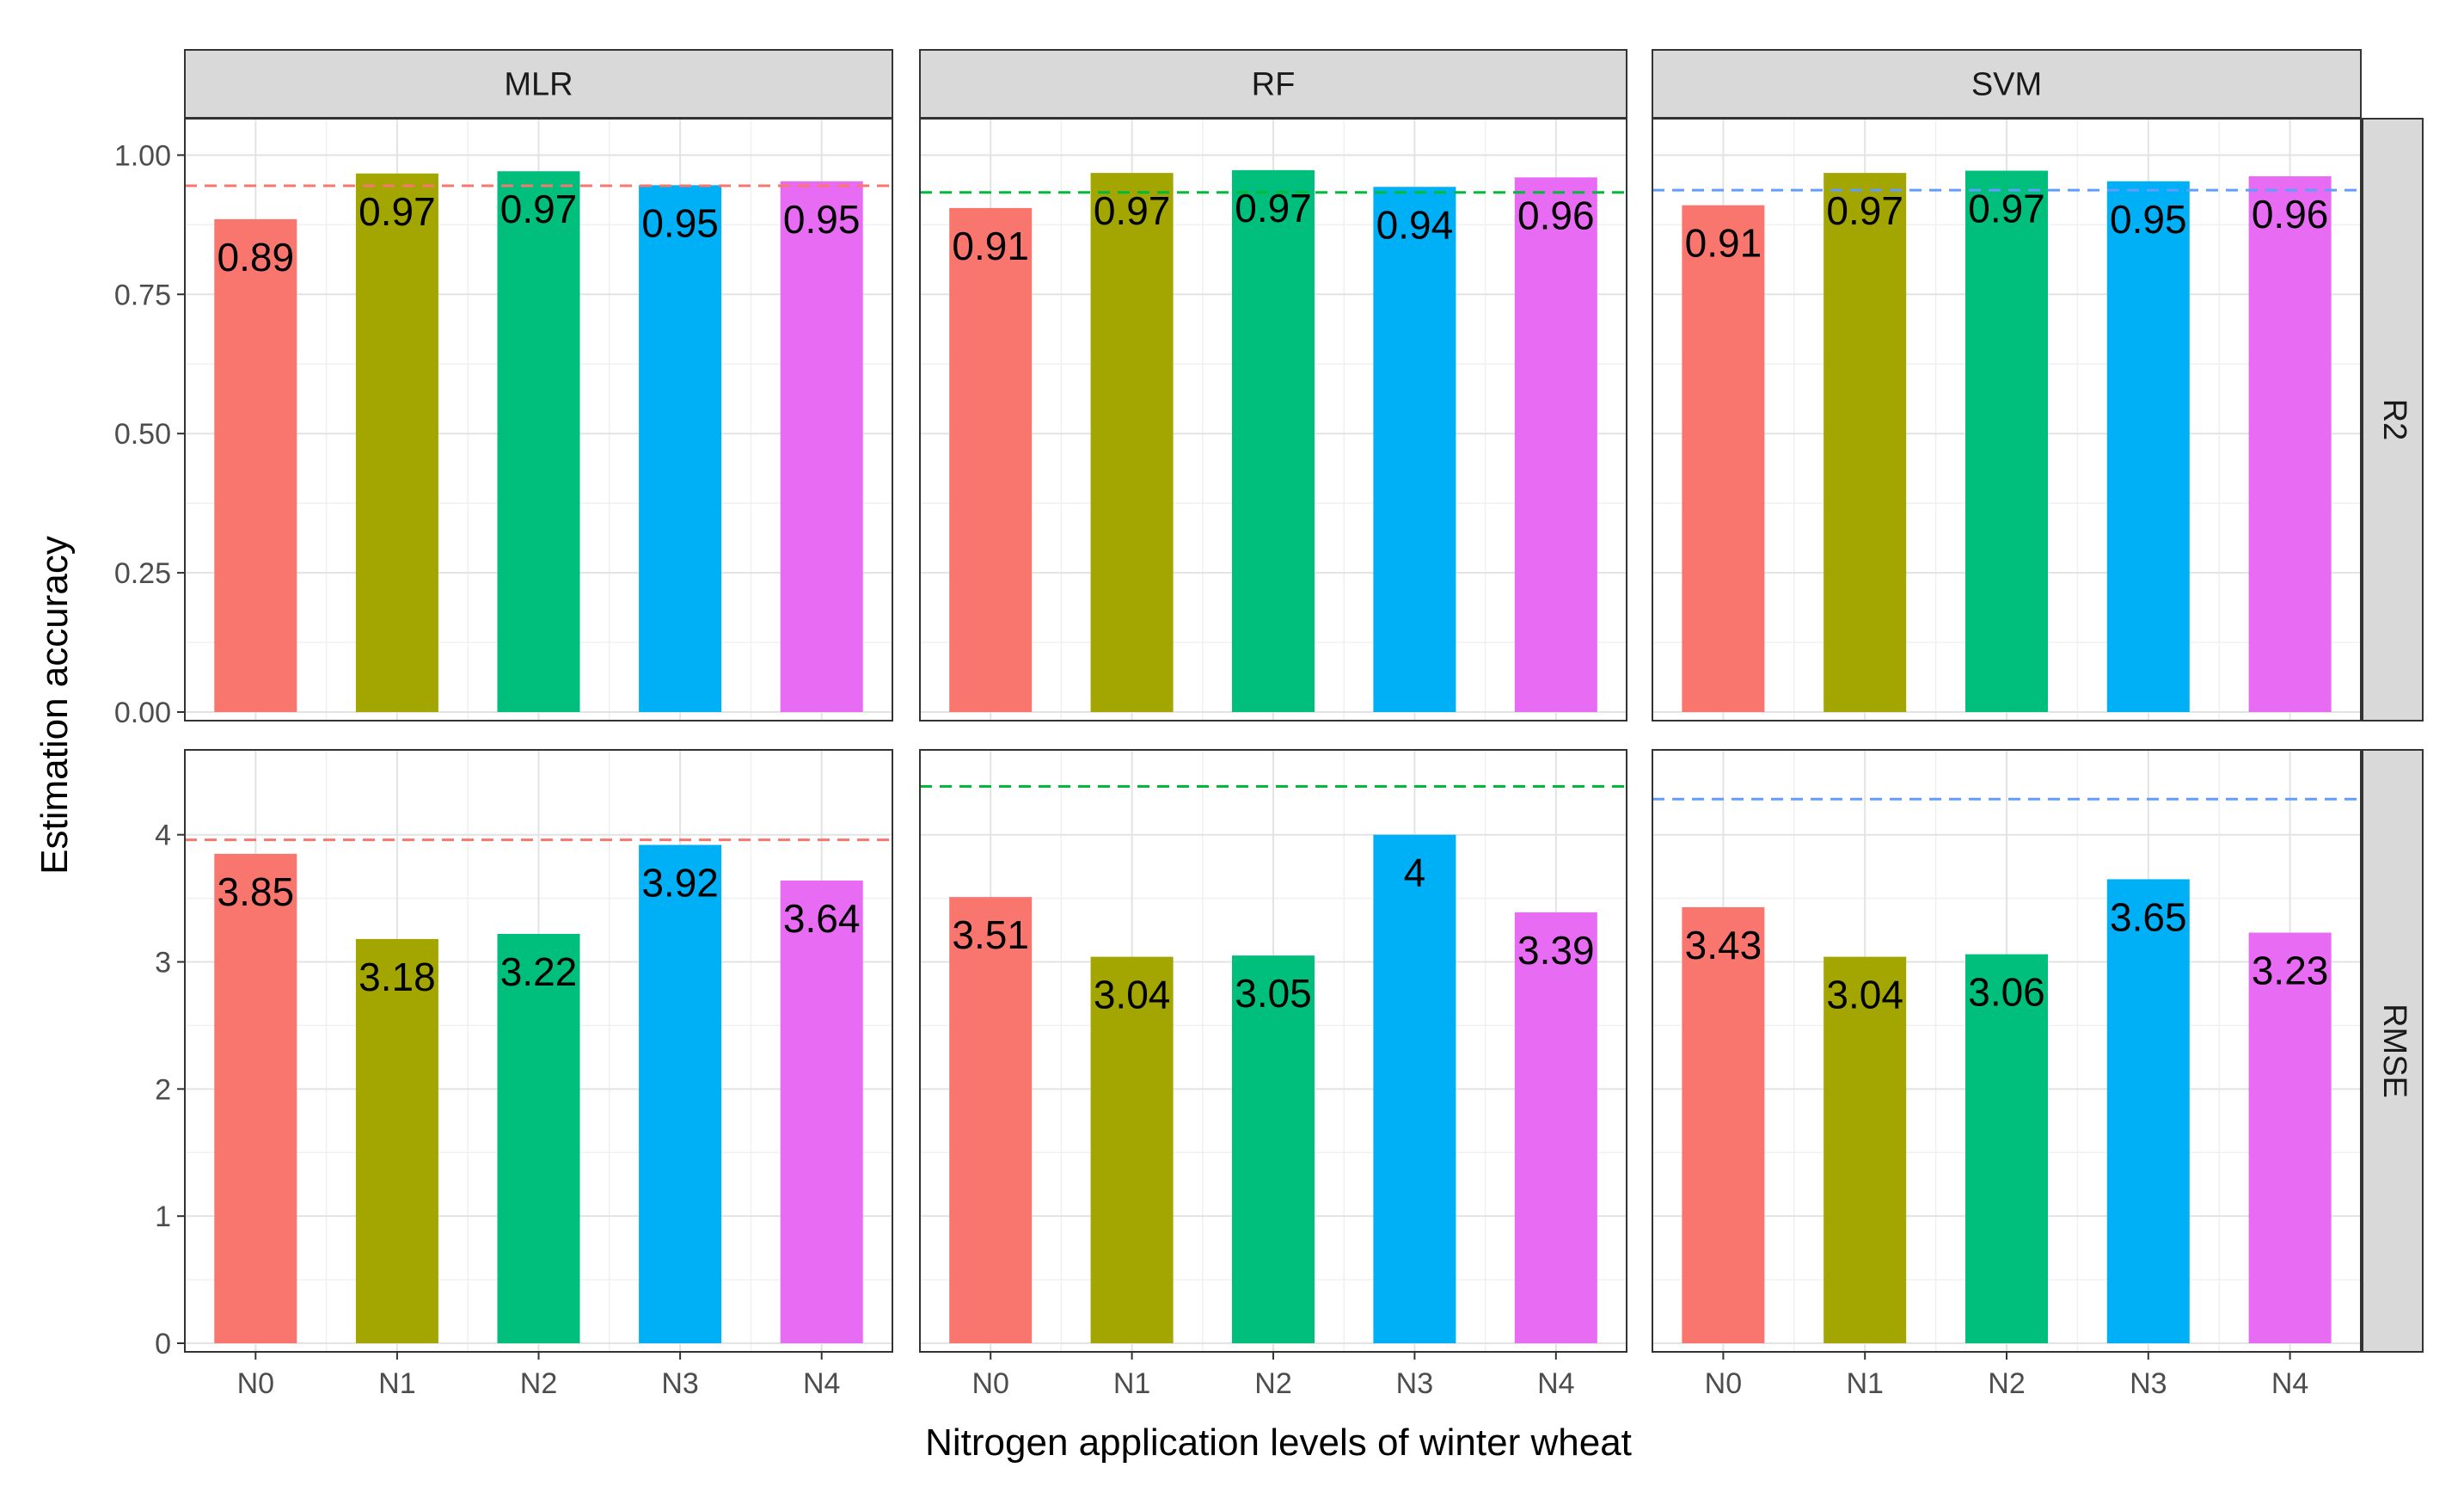 The height and width of the screenshot is (1486, 2464). I want to click on bar-value-label: 3.43, so click(1723, 945).